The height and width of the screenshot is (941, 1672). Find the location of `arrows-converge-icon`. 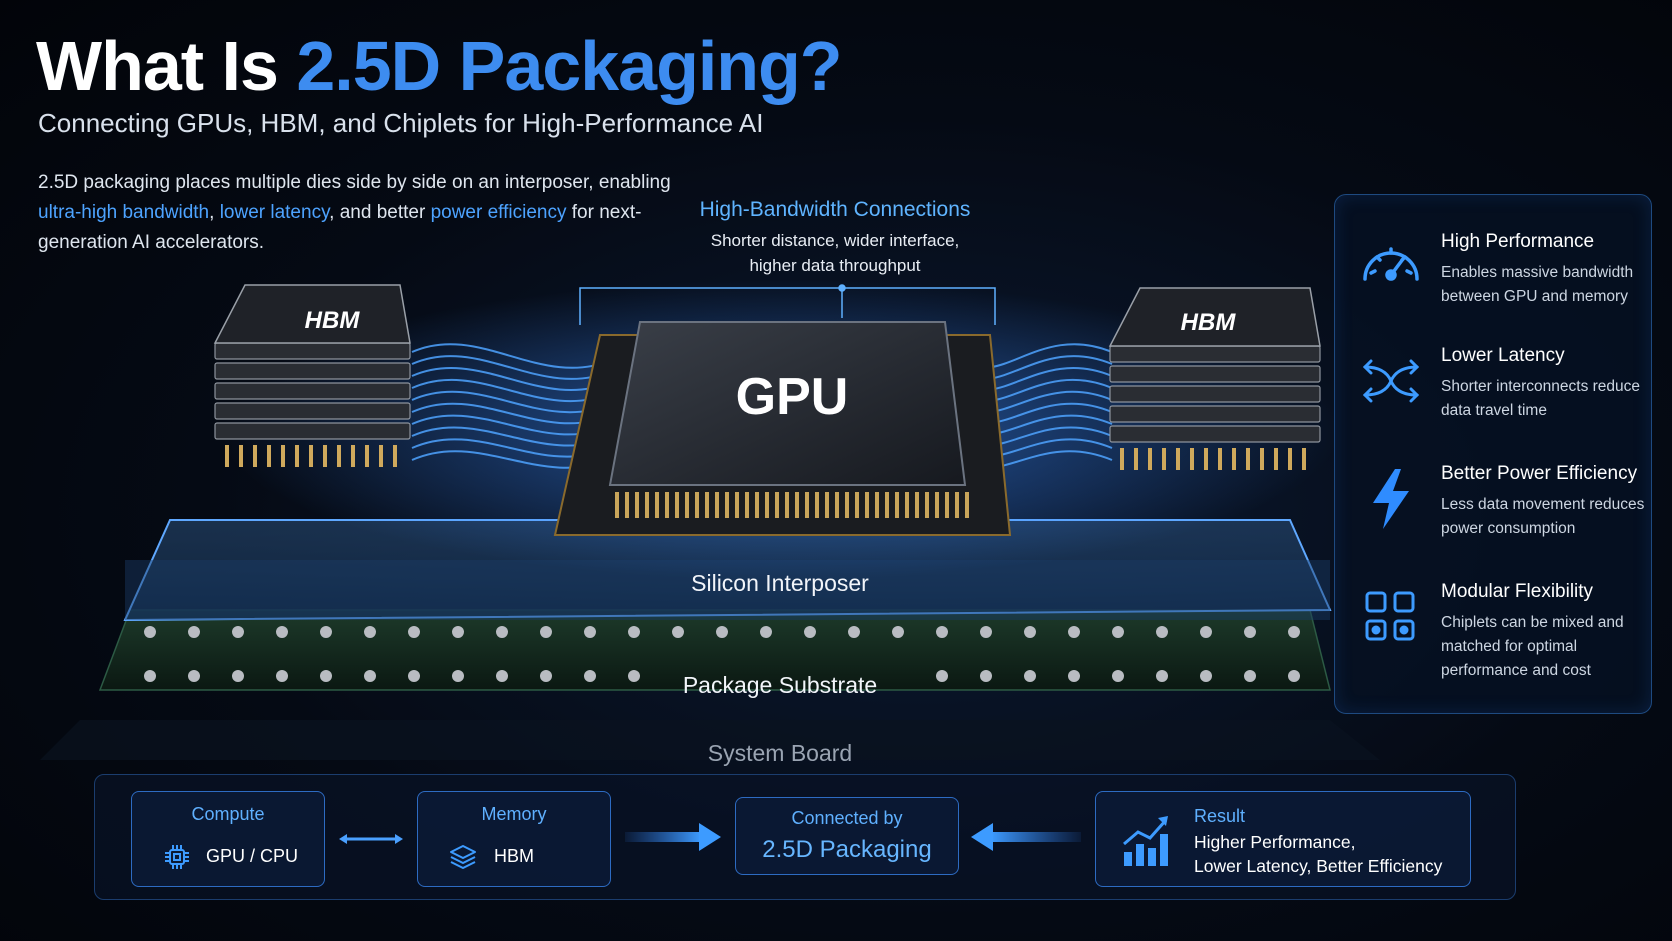

arrows-converge-icon is located at coordinates (1391, 381).